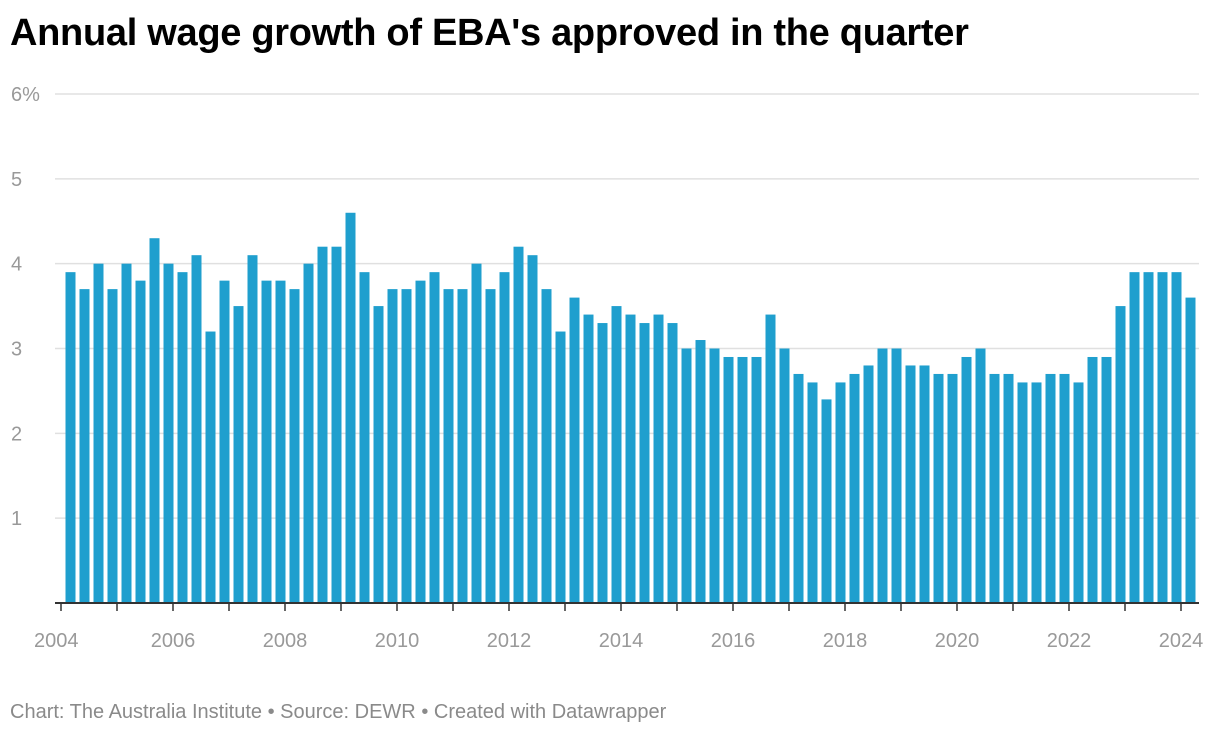  Describe the element at coordinates (385, 712) in the screenshot. I see `footer-source-value: DEWR` at that location.